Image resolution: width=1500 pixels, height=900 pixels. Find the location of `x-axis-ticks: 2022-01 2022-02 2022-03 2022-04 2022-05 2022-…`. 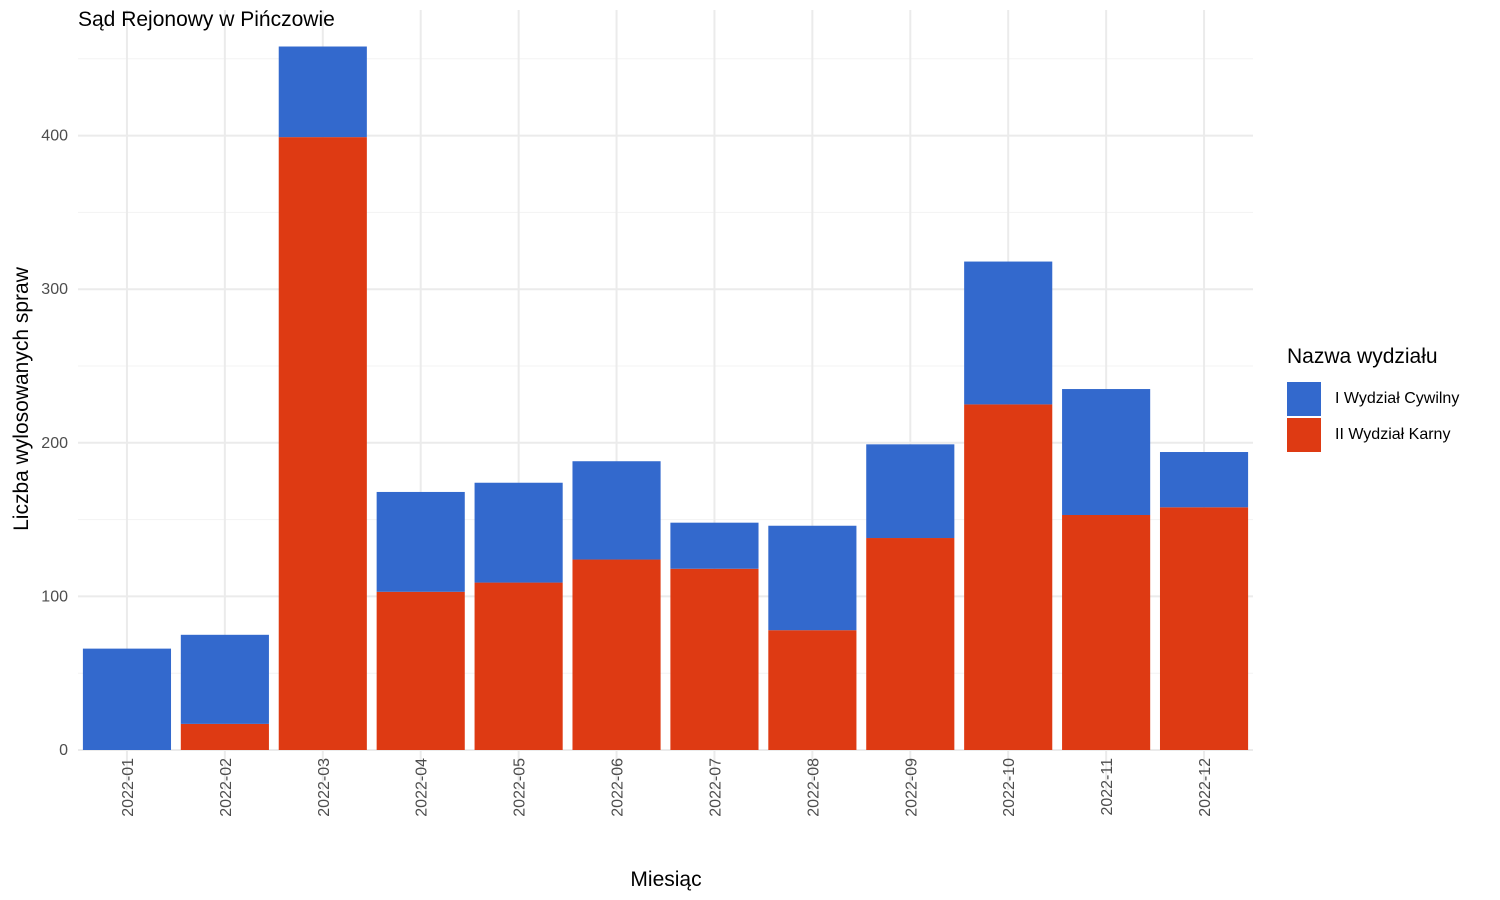

x-axis-ticks: 2022-01 2022-02 2022-03 2022-04 2022-05 2022-… is located at coordinates (667, 787).